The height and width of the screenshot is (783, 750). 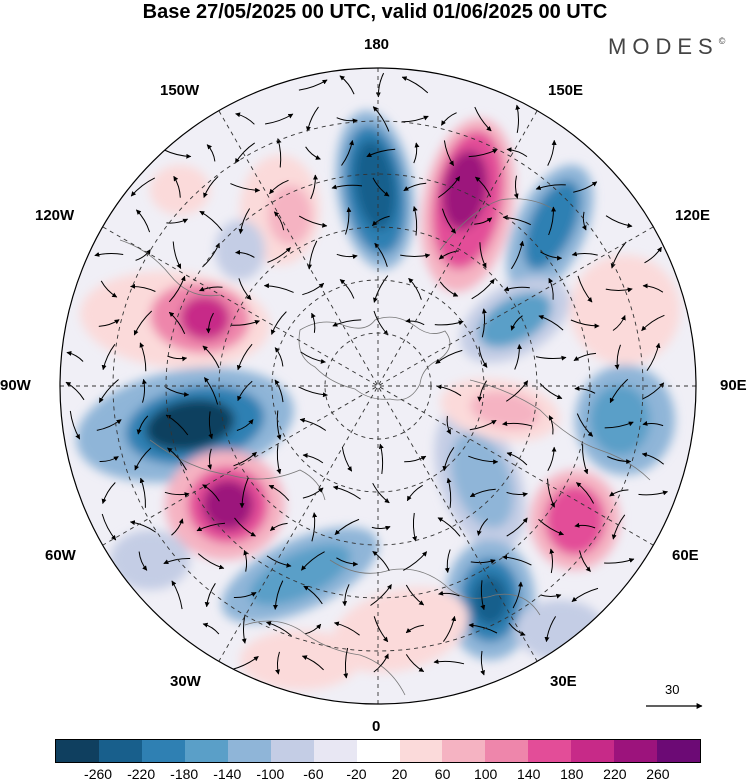 What do you see at coordinates (55, 215) in the screenshot?
I see `label-120w: 120W` at bounding box center [55, 215].